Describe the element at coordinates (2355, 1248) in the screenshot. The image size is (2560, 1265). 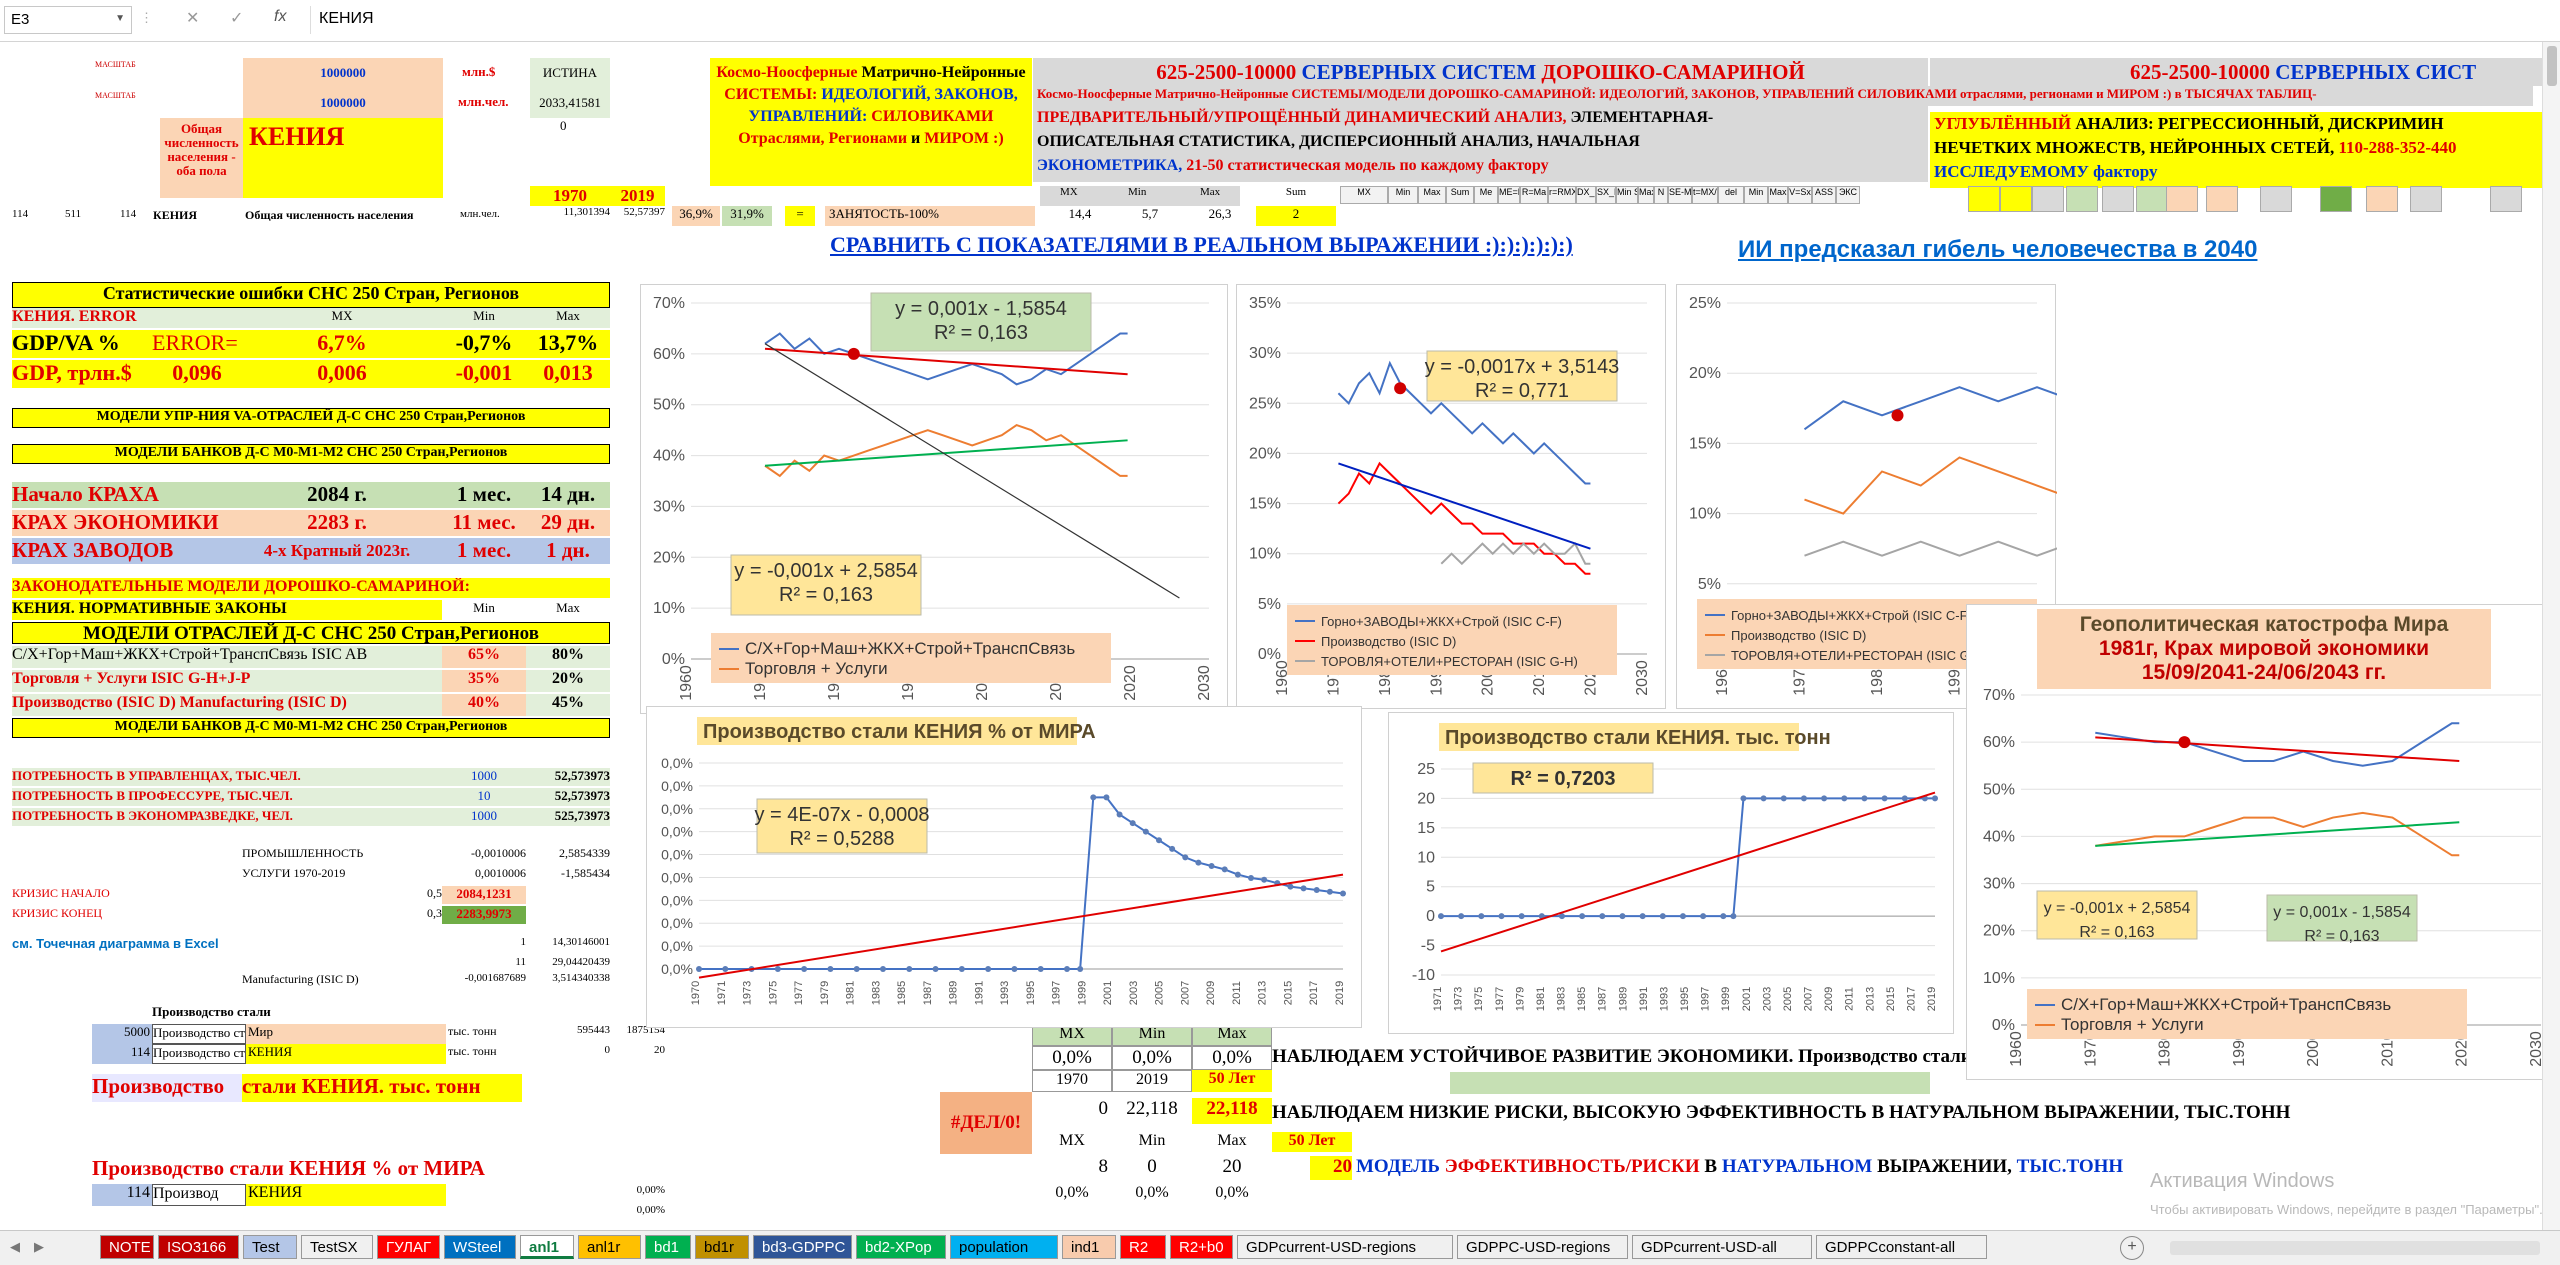
I see `horizontal-scrollbar` at that location.